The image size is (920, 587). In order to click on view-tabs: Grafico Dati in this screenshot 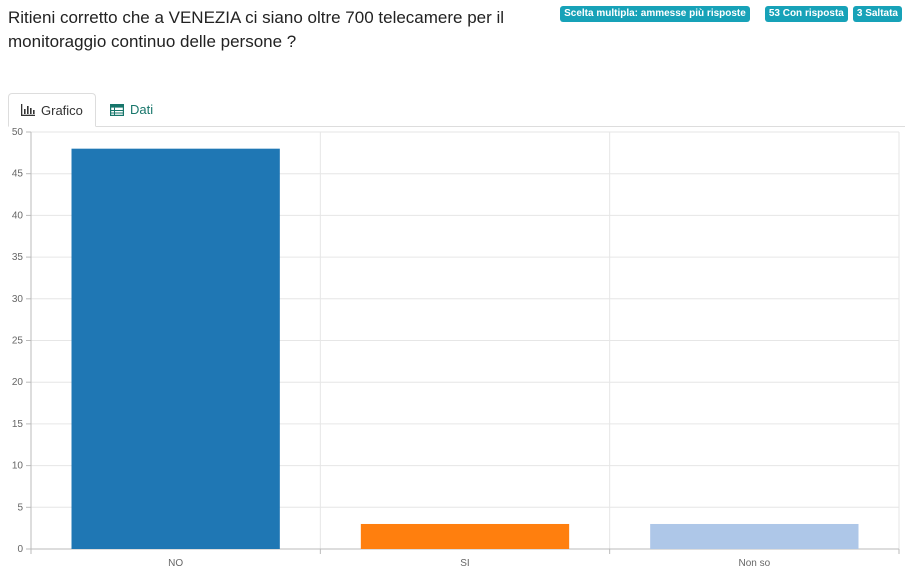, I will do `click(456, 110)`.